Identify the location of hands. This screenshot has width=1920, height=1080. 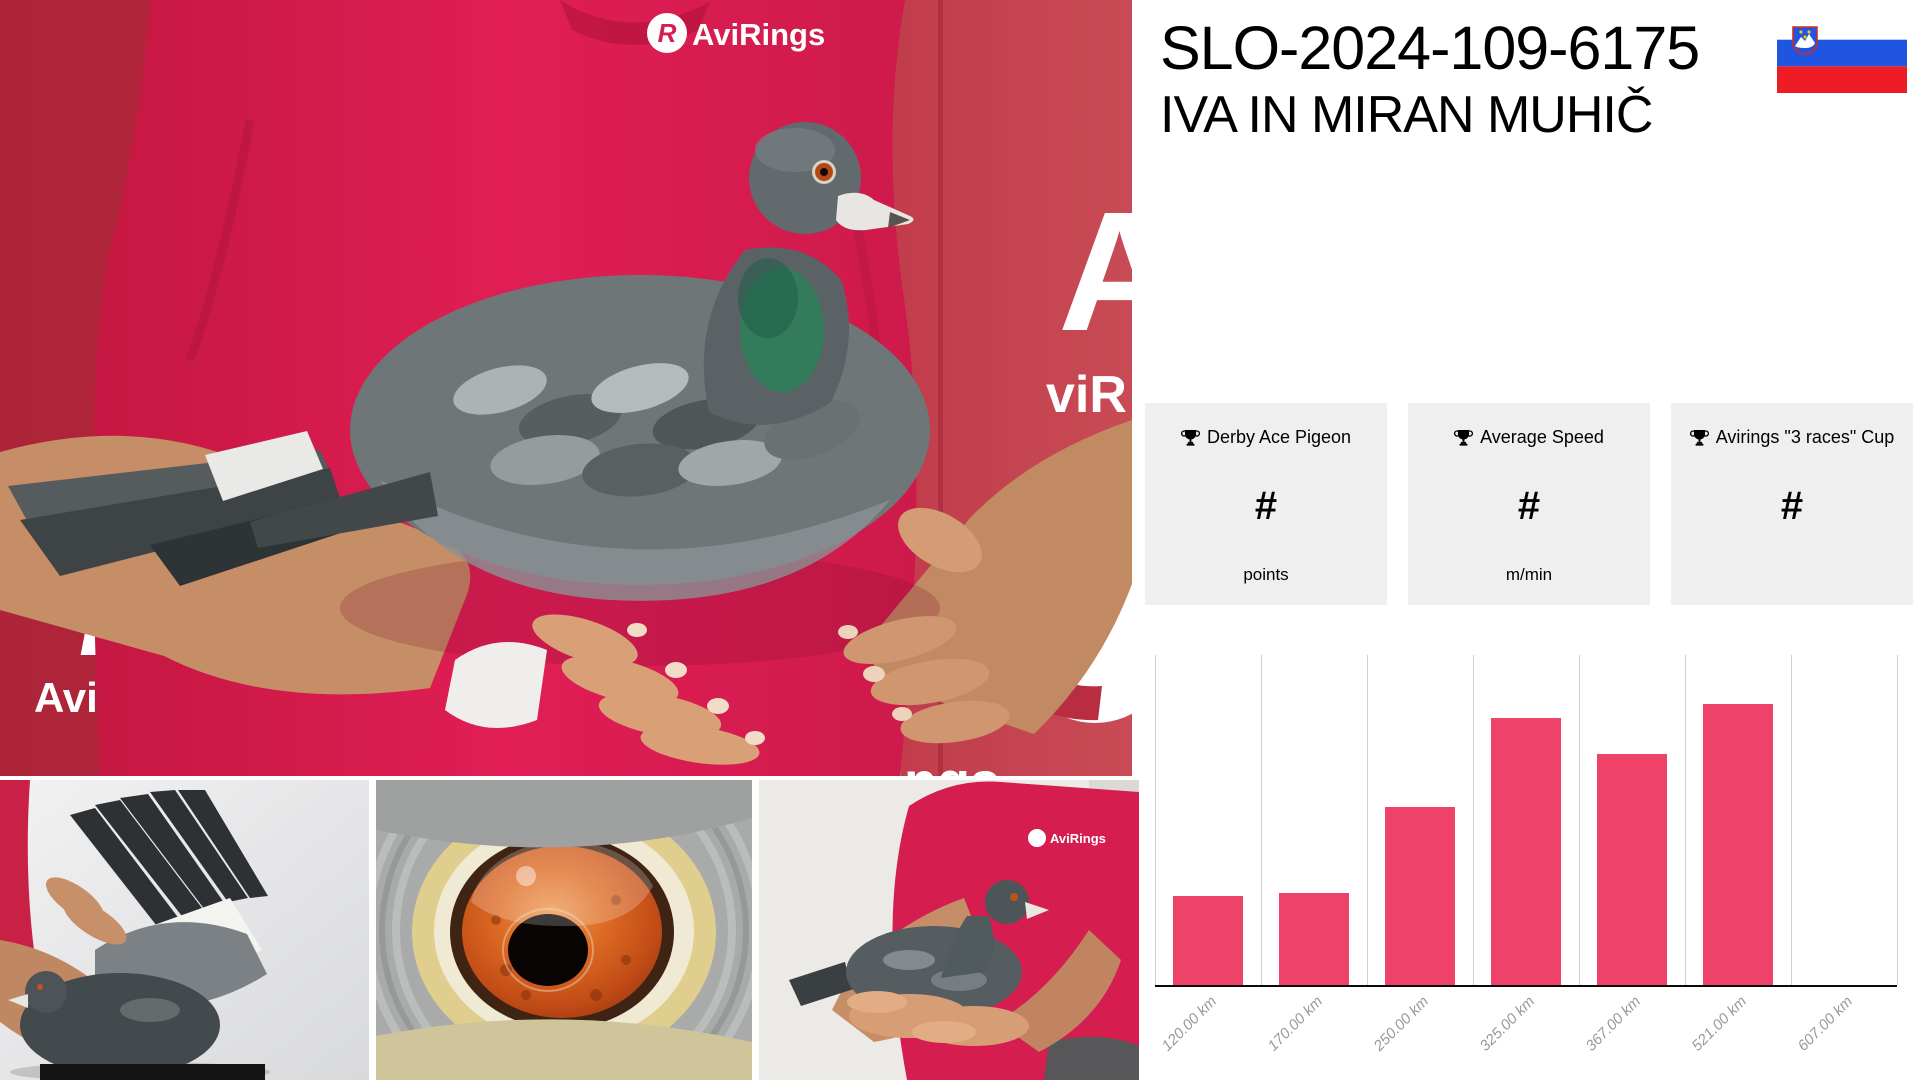
(771, 636).